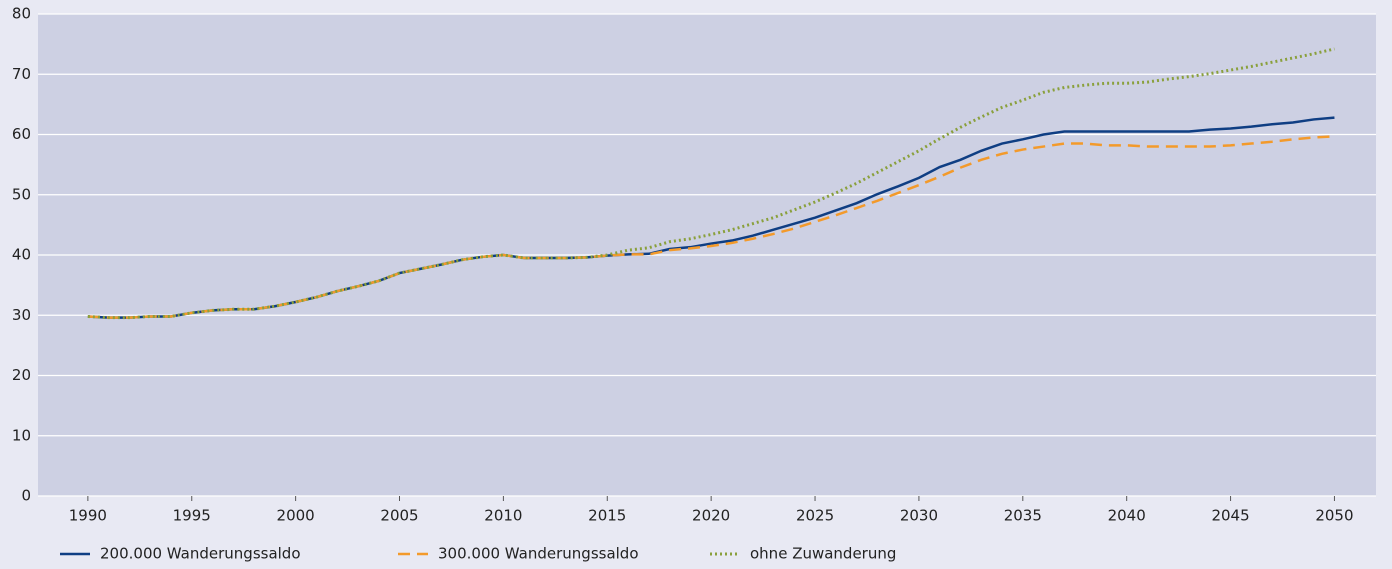 This screenshot has height=569, width=1392. I want to click on y-tick-label: 60, so click(21, 134).